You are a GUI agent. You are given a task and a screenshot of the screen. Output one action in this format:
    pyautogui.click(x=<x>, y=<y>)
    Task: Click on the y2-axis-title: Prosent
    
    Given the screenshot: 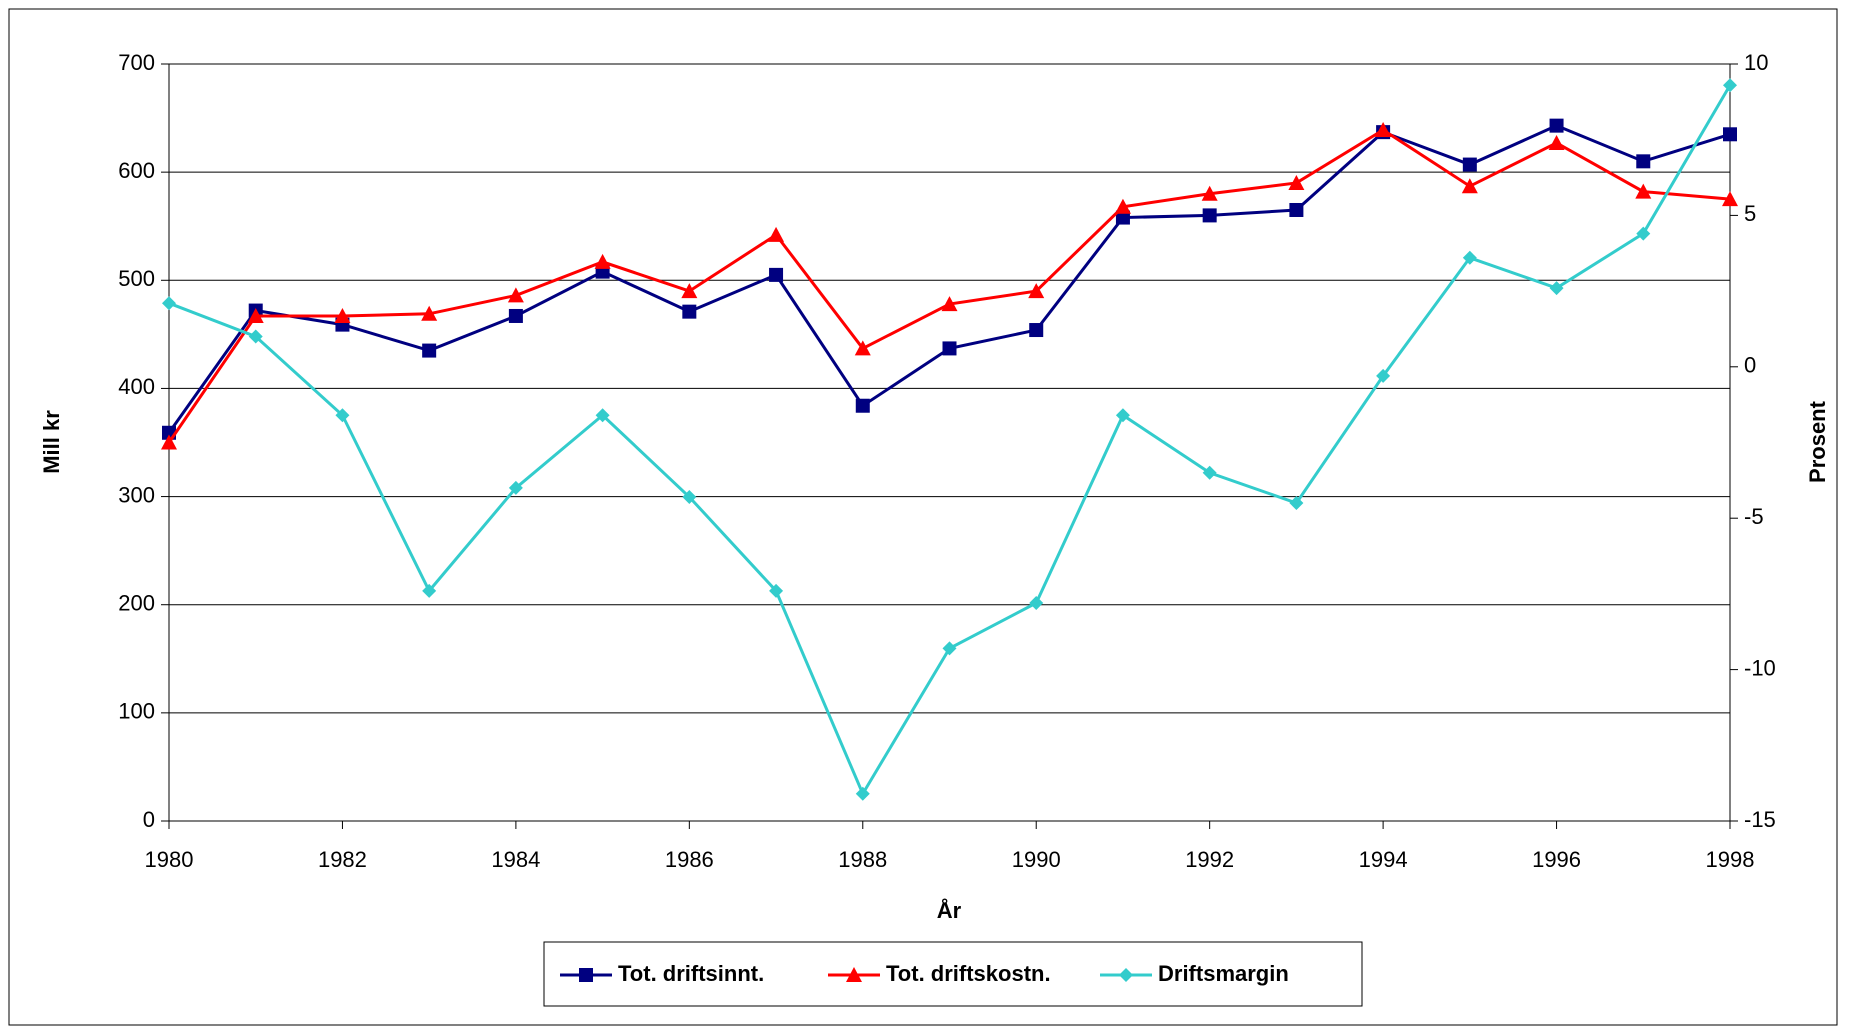 What is the action you would take?
    pyautogui.click(x=1817, y=441)
    